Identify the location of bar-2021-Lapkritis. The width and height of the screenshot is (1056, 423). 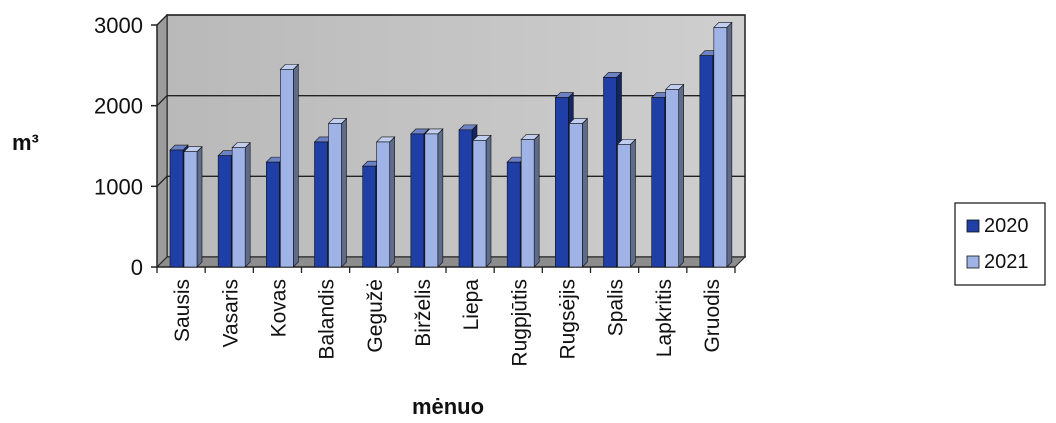
(674, 175).